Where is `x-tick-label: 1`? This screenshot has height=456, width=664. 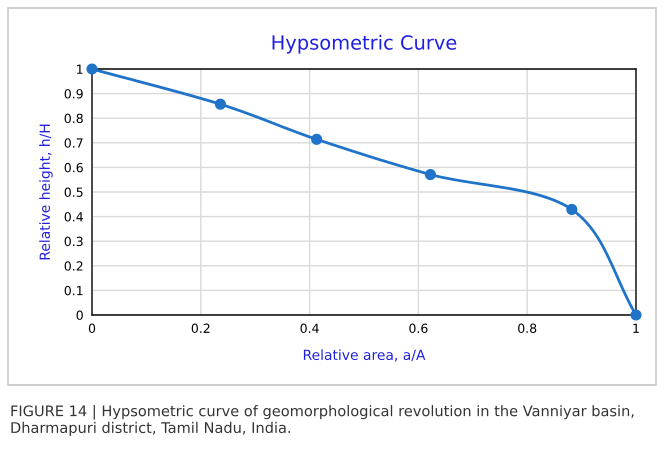
x-tick-label: 1 is located at coordinates (636, 328).